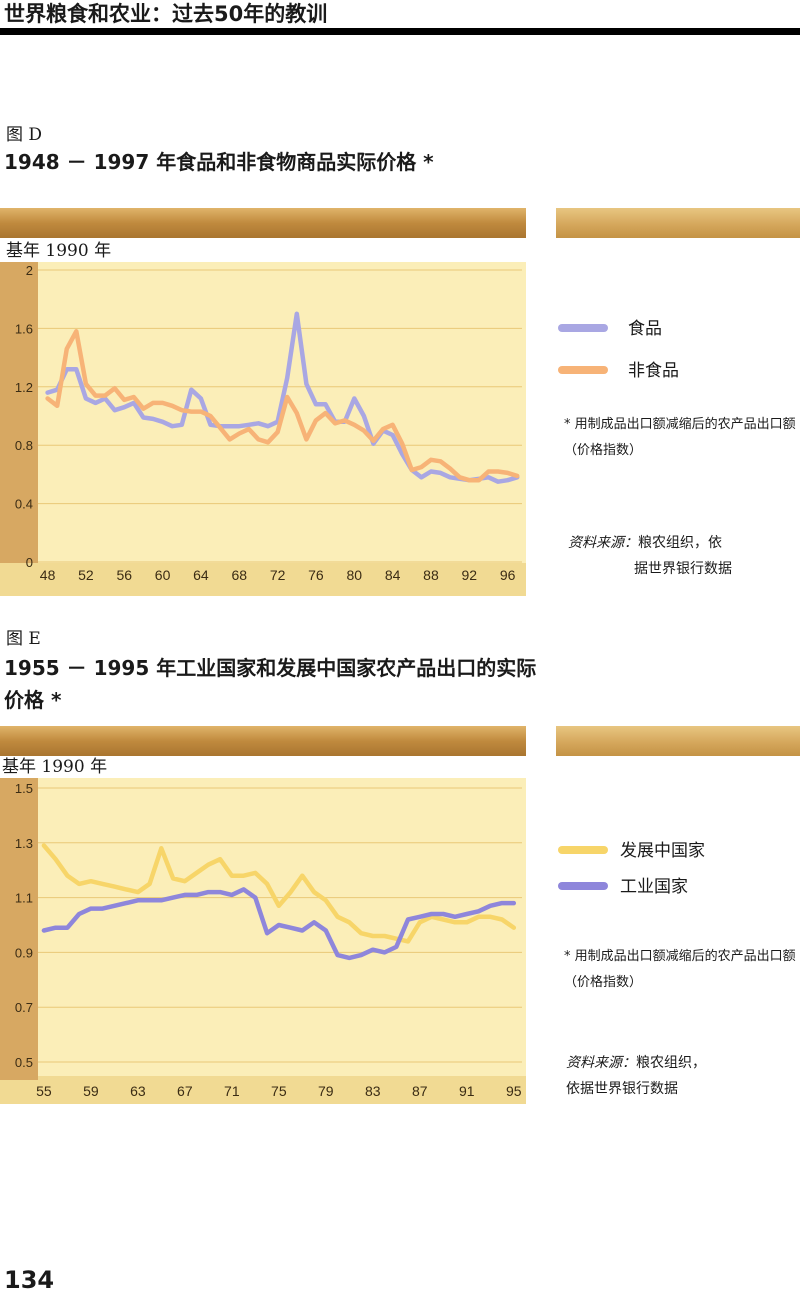 The image size is (800, 1294). Describe the element at coordinates (185, 1091) in the screenshot. I see `chart-e-x-tick-3: 67` at that location.